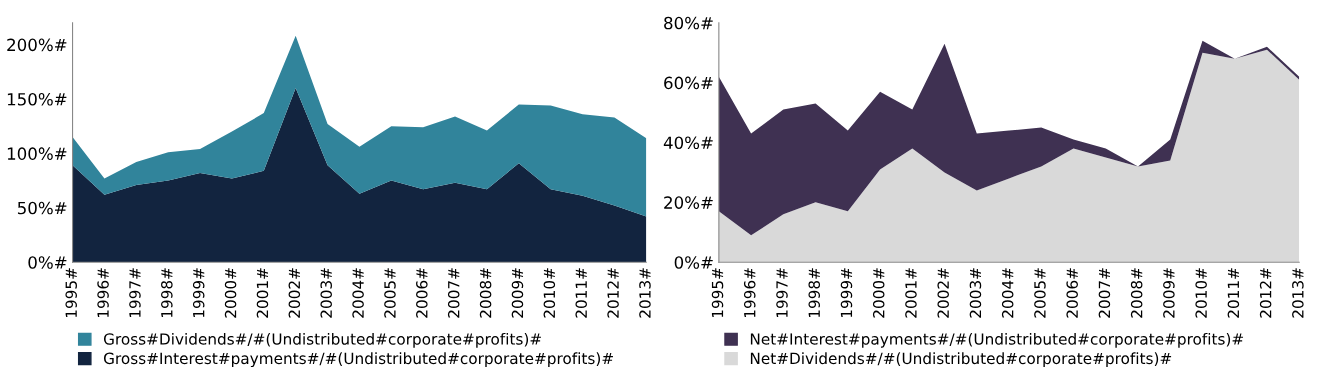 Image resolution: width=1319 pixels, height=380 pixels. Describe the element at coordinates (961, 360) in the screenshot. I see `legend-label: Net#Dividends#/#(Undistributed#corporate#profits)#` at that location.